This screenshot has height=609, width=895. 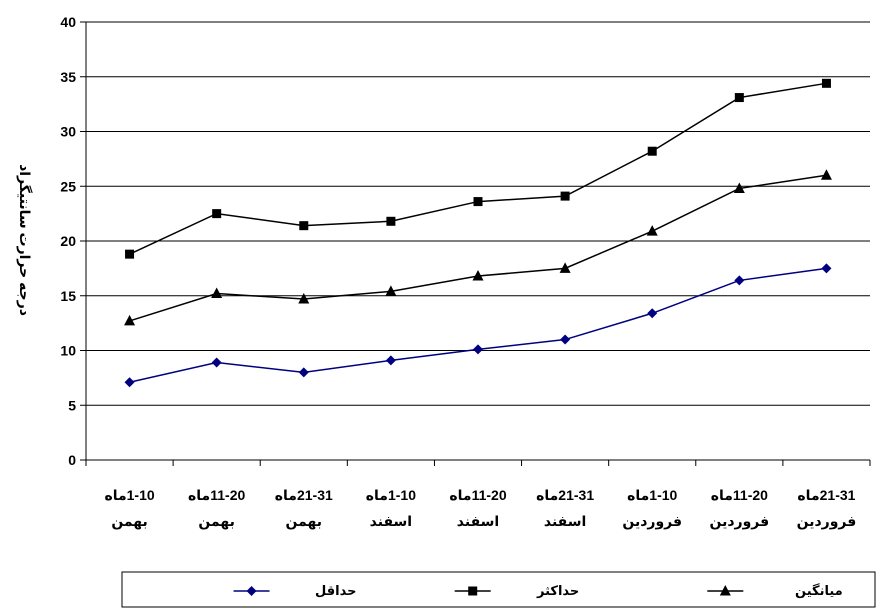 I want to click on y-tick-label: 30, so click(x=68, y=132).